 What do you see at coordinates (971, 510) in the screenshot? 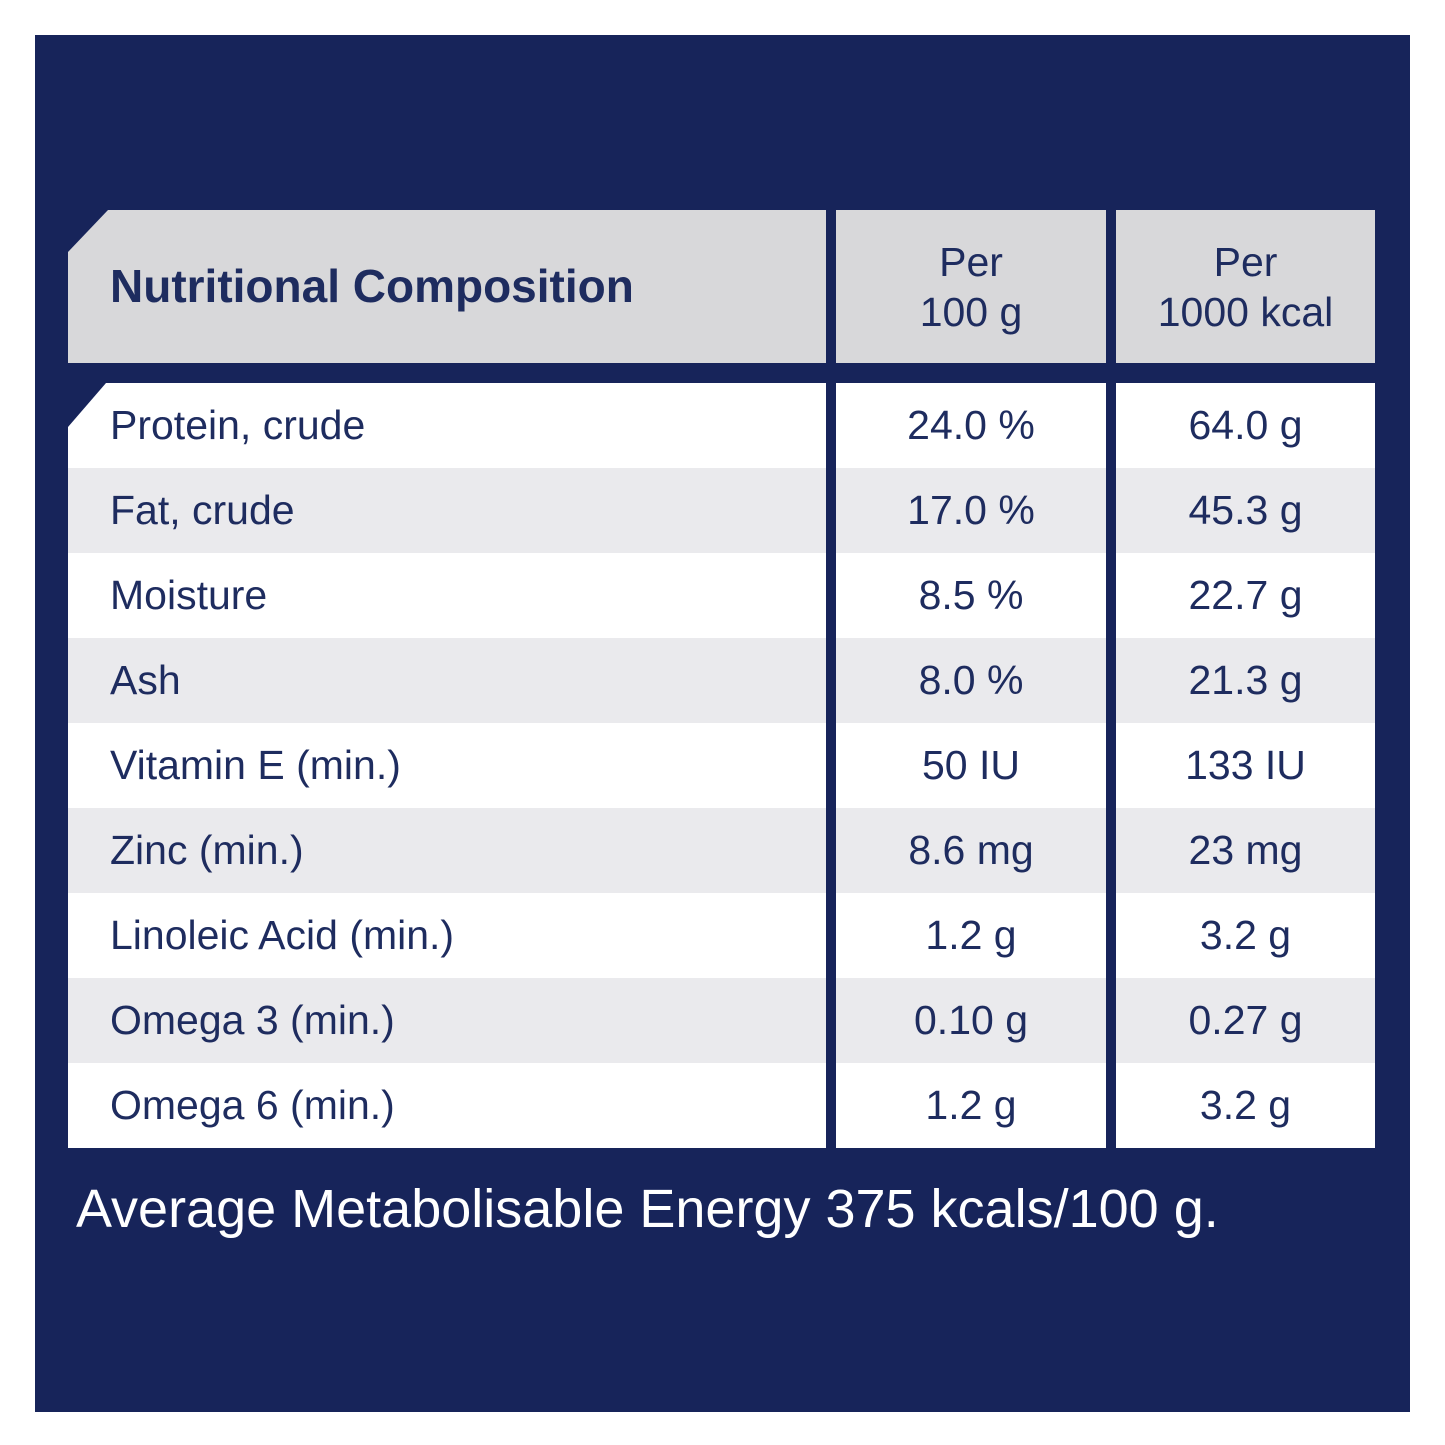
I see `row-value-per-100g: 17.0 %` at bounding box center [971, 510].